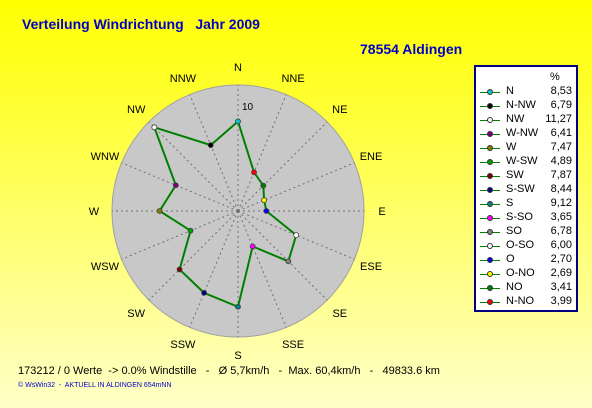 The image size is (592, 408). Describe the element at coordinates (561, 287) in the screenshot. I see `legend-value: 3,41` at that location.